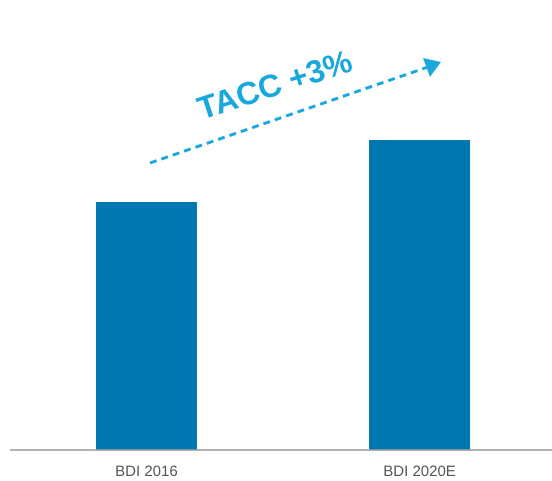  I want to click on x-tick-label: BDI 2020E, so click(419, 471).